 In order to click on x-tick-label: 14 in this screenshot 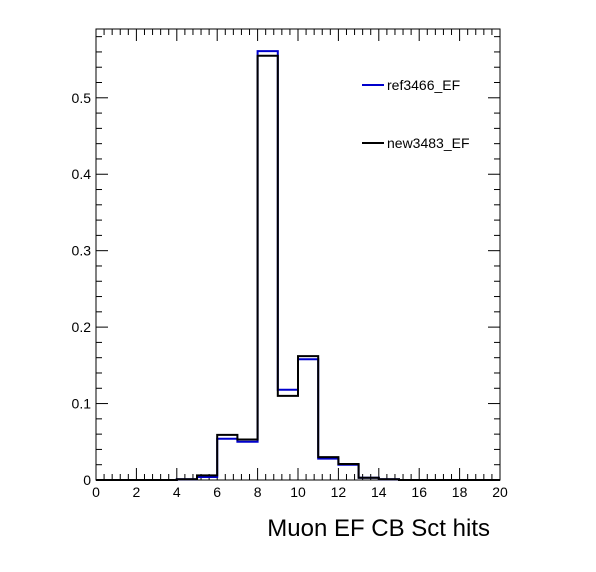, I will do `click(379, 492)`.